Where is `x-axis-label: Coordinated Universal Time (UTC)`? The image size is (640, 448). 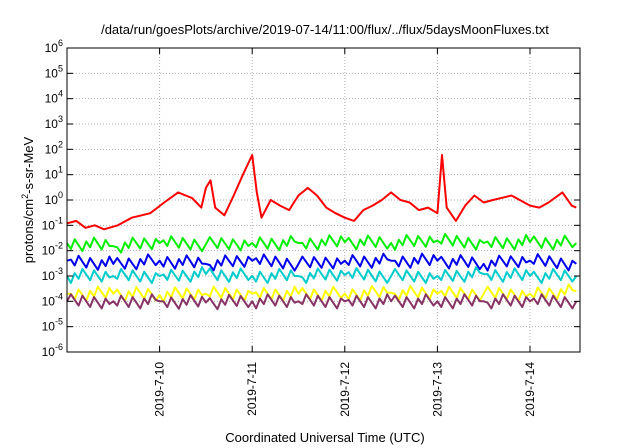 x-axis-label: Coordinated Universal Time (UTC) is located at coordinates (324, 437).